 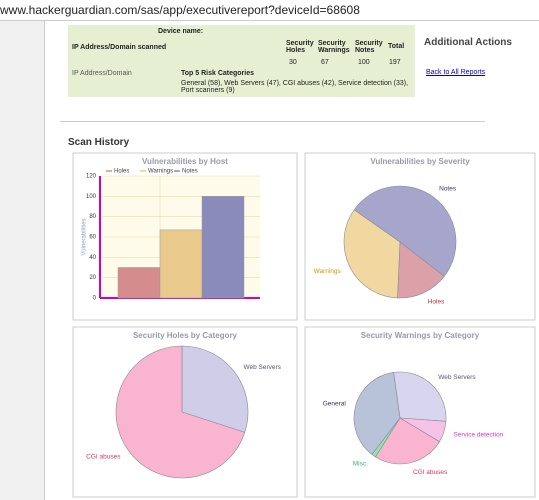 I want to click on summary-box, so click(x=241, y=61).